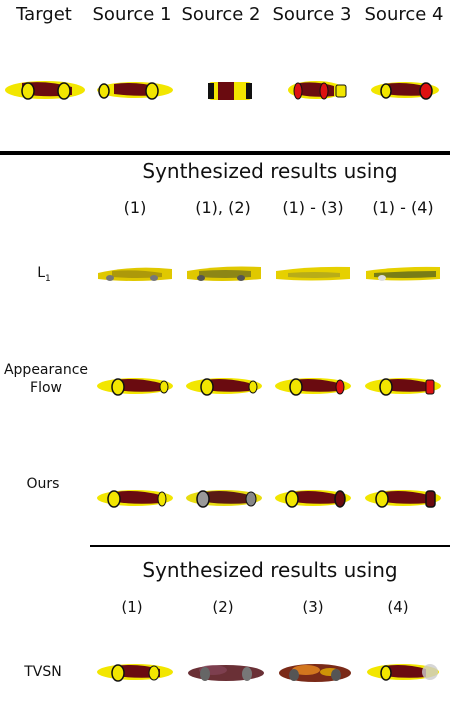 The height and width of the screenshot is (727, 450). What do you see at coordinates (41, 273) in the screenshot?
I see `row-label-l1-text: L` at bounding box center [41, 273].